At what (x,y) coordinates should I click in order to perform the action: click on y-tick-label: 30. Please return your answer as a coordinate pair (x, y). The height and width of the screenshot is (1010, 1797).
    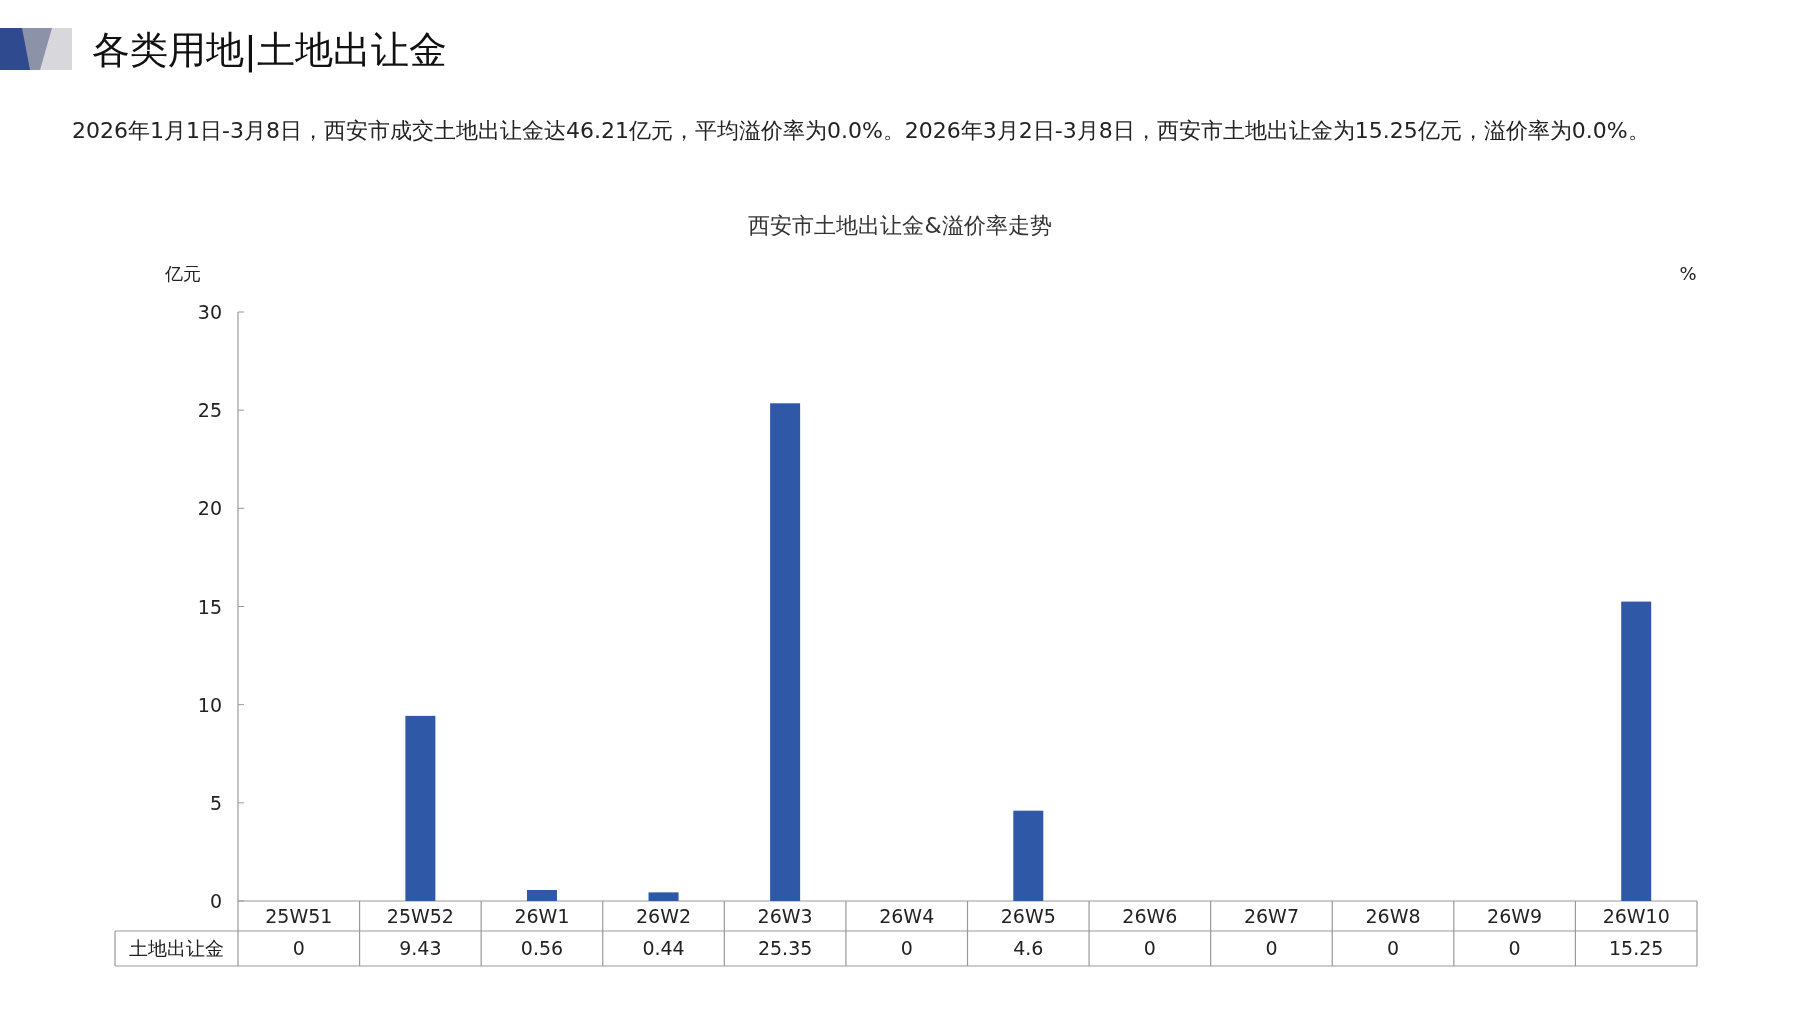
    Looking at the image, I should click on (209, 312).